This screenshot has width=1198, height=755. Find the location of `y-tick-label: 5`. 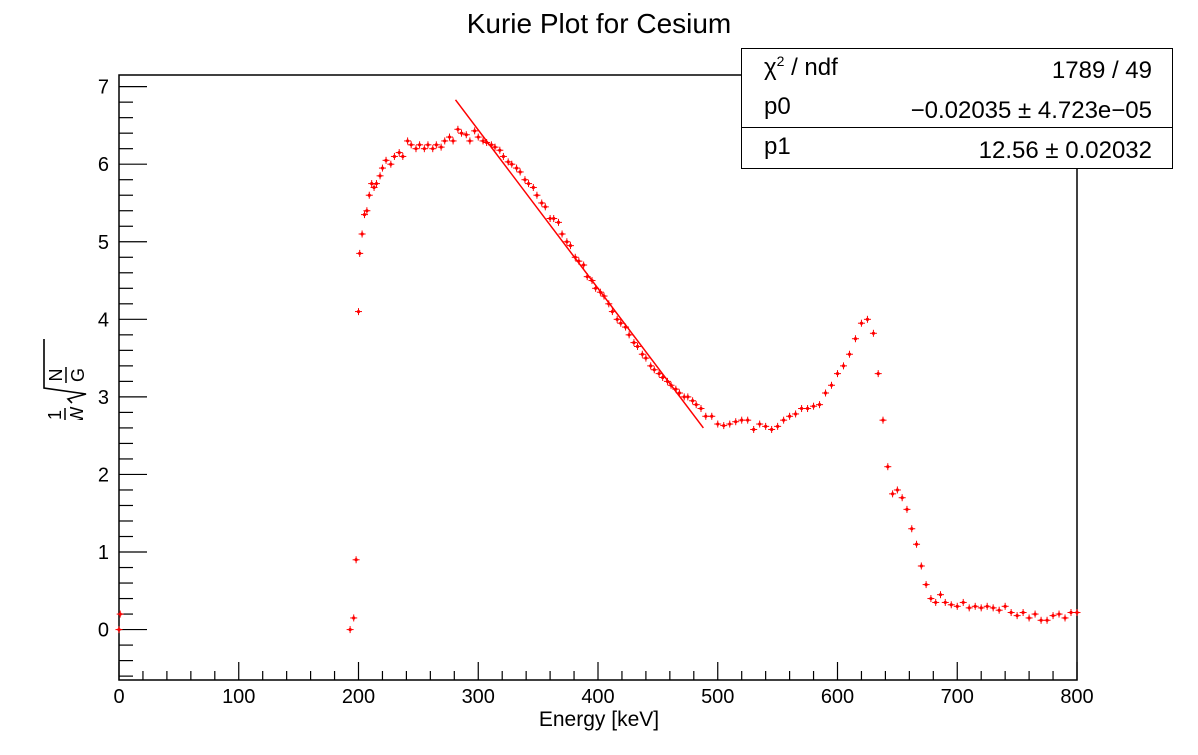

y-tick-label: 5 is located at coordinates (103, 243).